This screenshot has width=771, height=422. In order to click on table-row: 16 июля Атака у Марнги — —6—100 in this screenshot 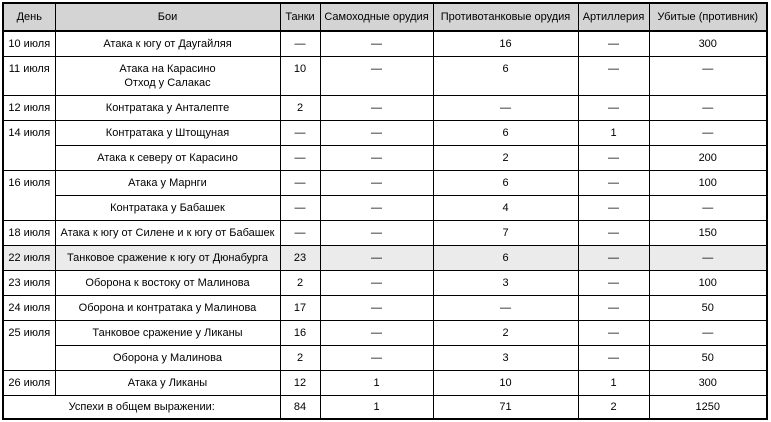, I will do `click(385, 195)`.